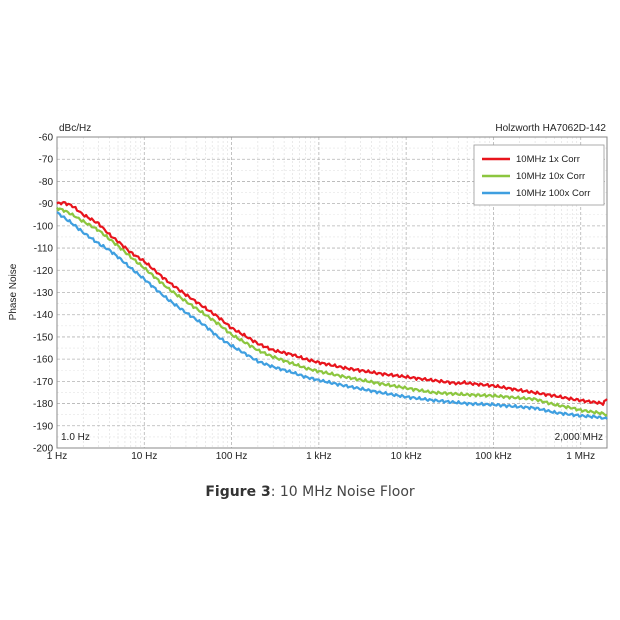  I want to click on x-tick-labels: 1 Hz 10 Hz 100 Hz 1 kHz 10 kHz 100 kHz 1 MHz, so click(321, 456).